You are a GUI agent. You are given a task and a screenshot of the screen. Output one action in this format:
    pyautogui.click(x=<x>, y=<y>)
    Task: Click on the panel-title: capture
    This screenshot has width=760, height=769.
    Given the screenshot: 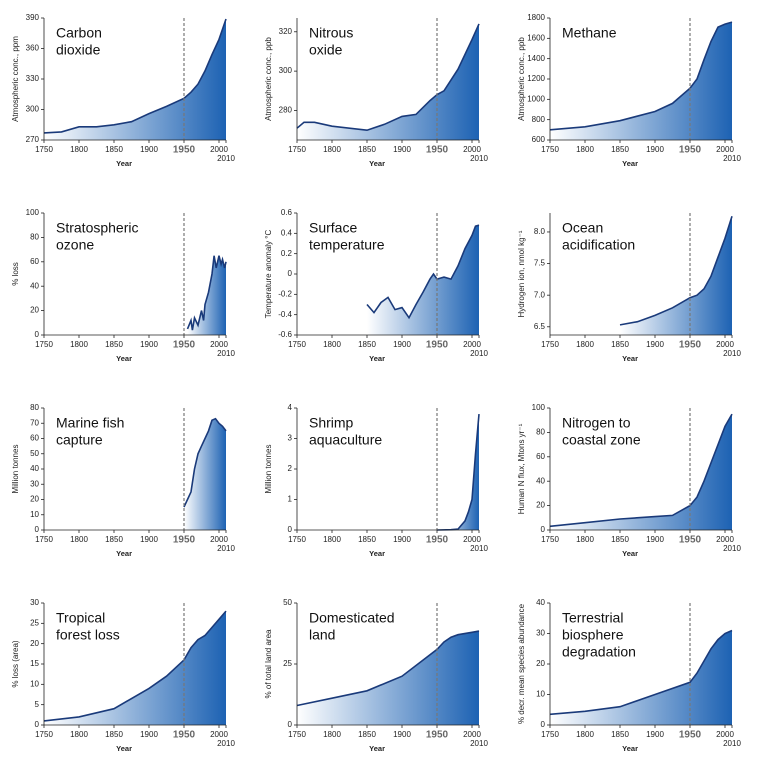 What is the action you would take?
    pyautogui.click(x=79, y=440)
    